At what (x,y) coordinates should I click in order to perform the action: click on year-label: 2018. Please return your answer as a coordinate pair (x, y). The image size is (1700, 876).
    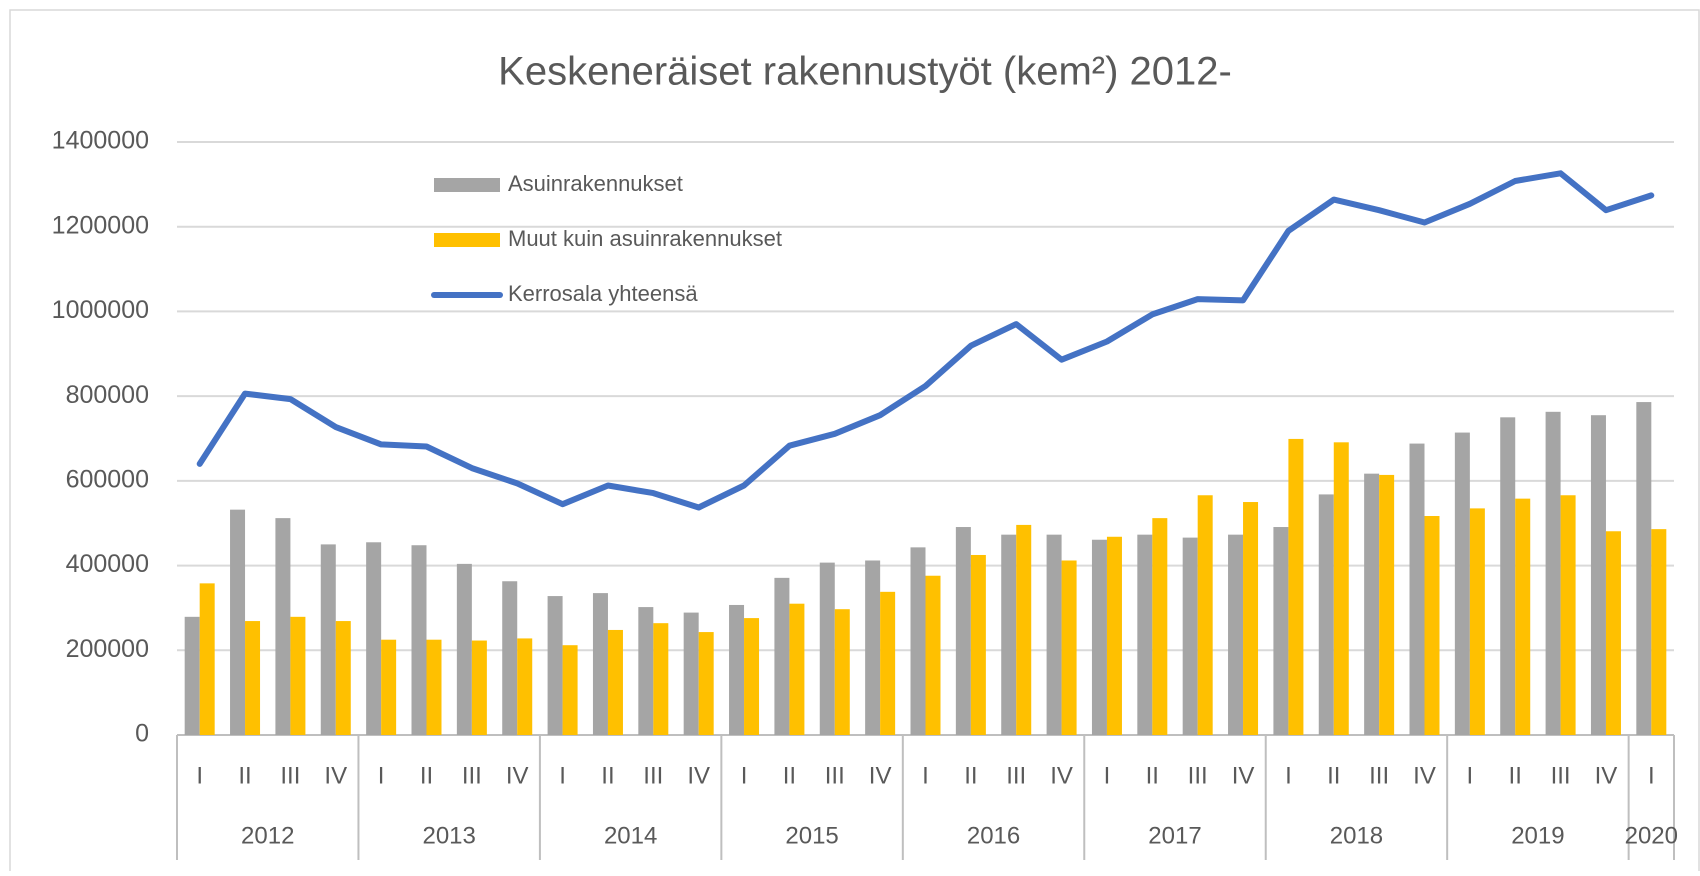
    Looking at the image, I should click on (1356, 835).